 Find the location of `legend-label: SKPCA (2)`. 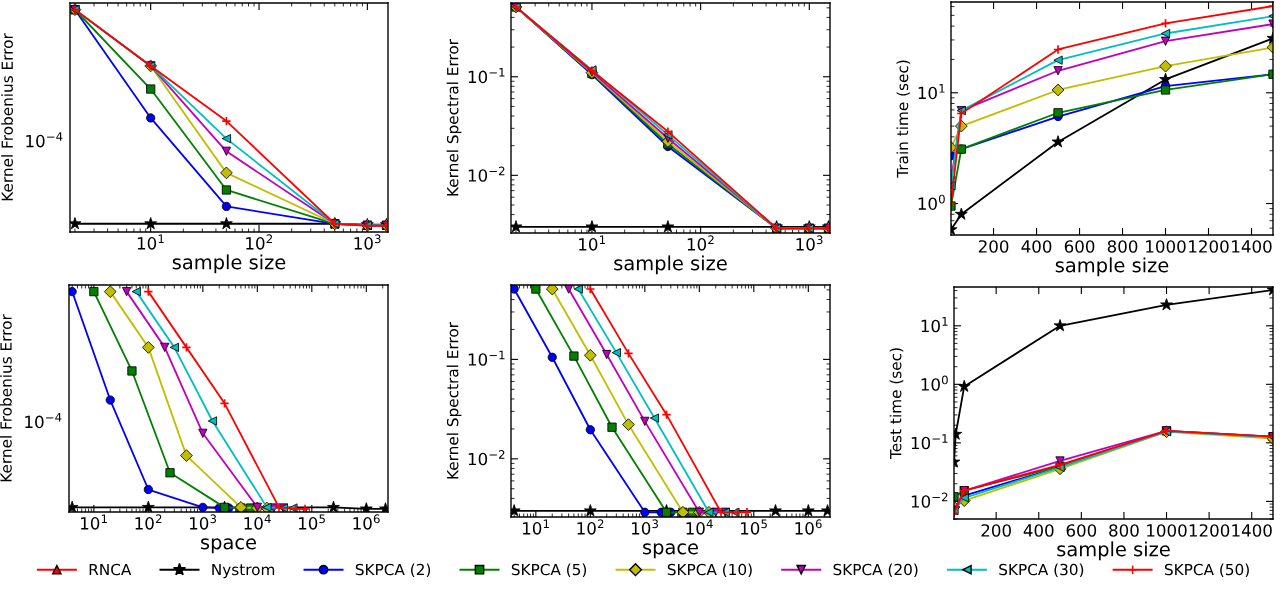

legend-label: SKPCA (2) is located at coordinates (393, 570).